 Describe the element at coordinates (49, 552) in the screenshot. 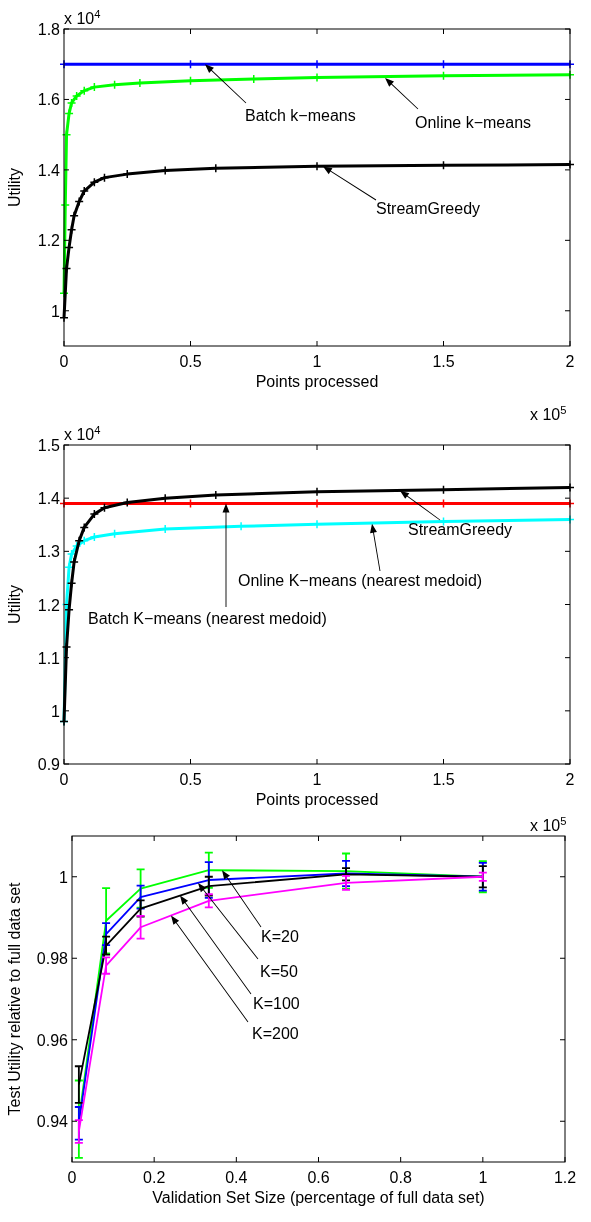

I see `y-tick-label: 1.3` at that location.